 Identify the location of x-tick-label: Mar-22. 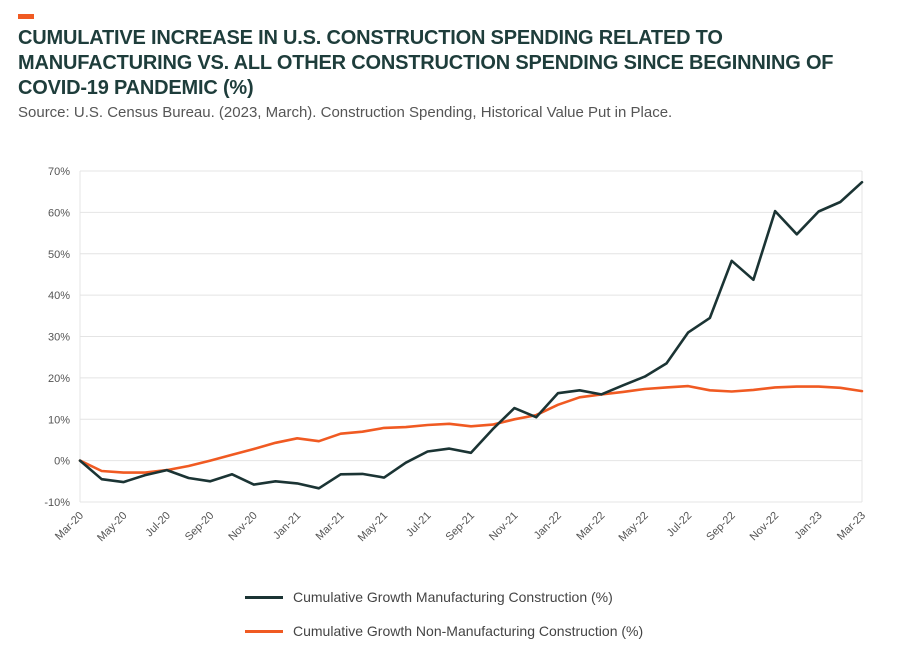
(590, 526).